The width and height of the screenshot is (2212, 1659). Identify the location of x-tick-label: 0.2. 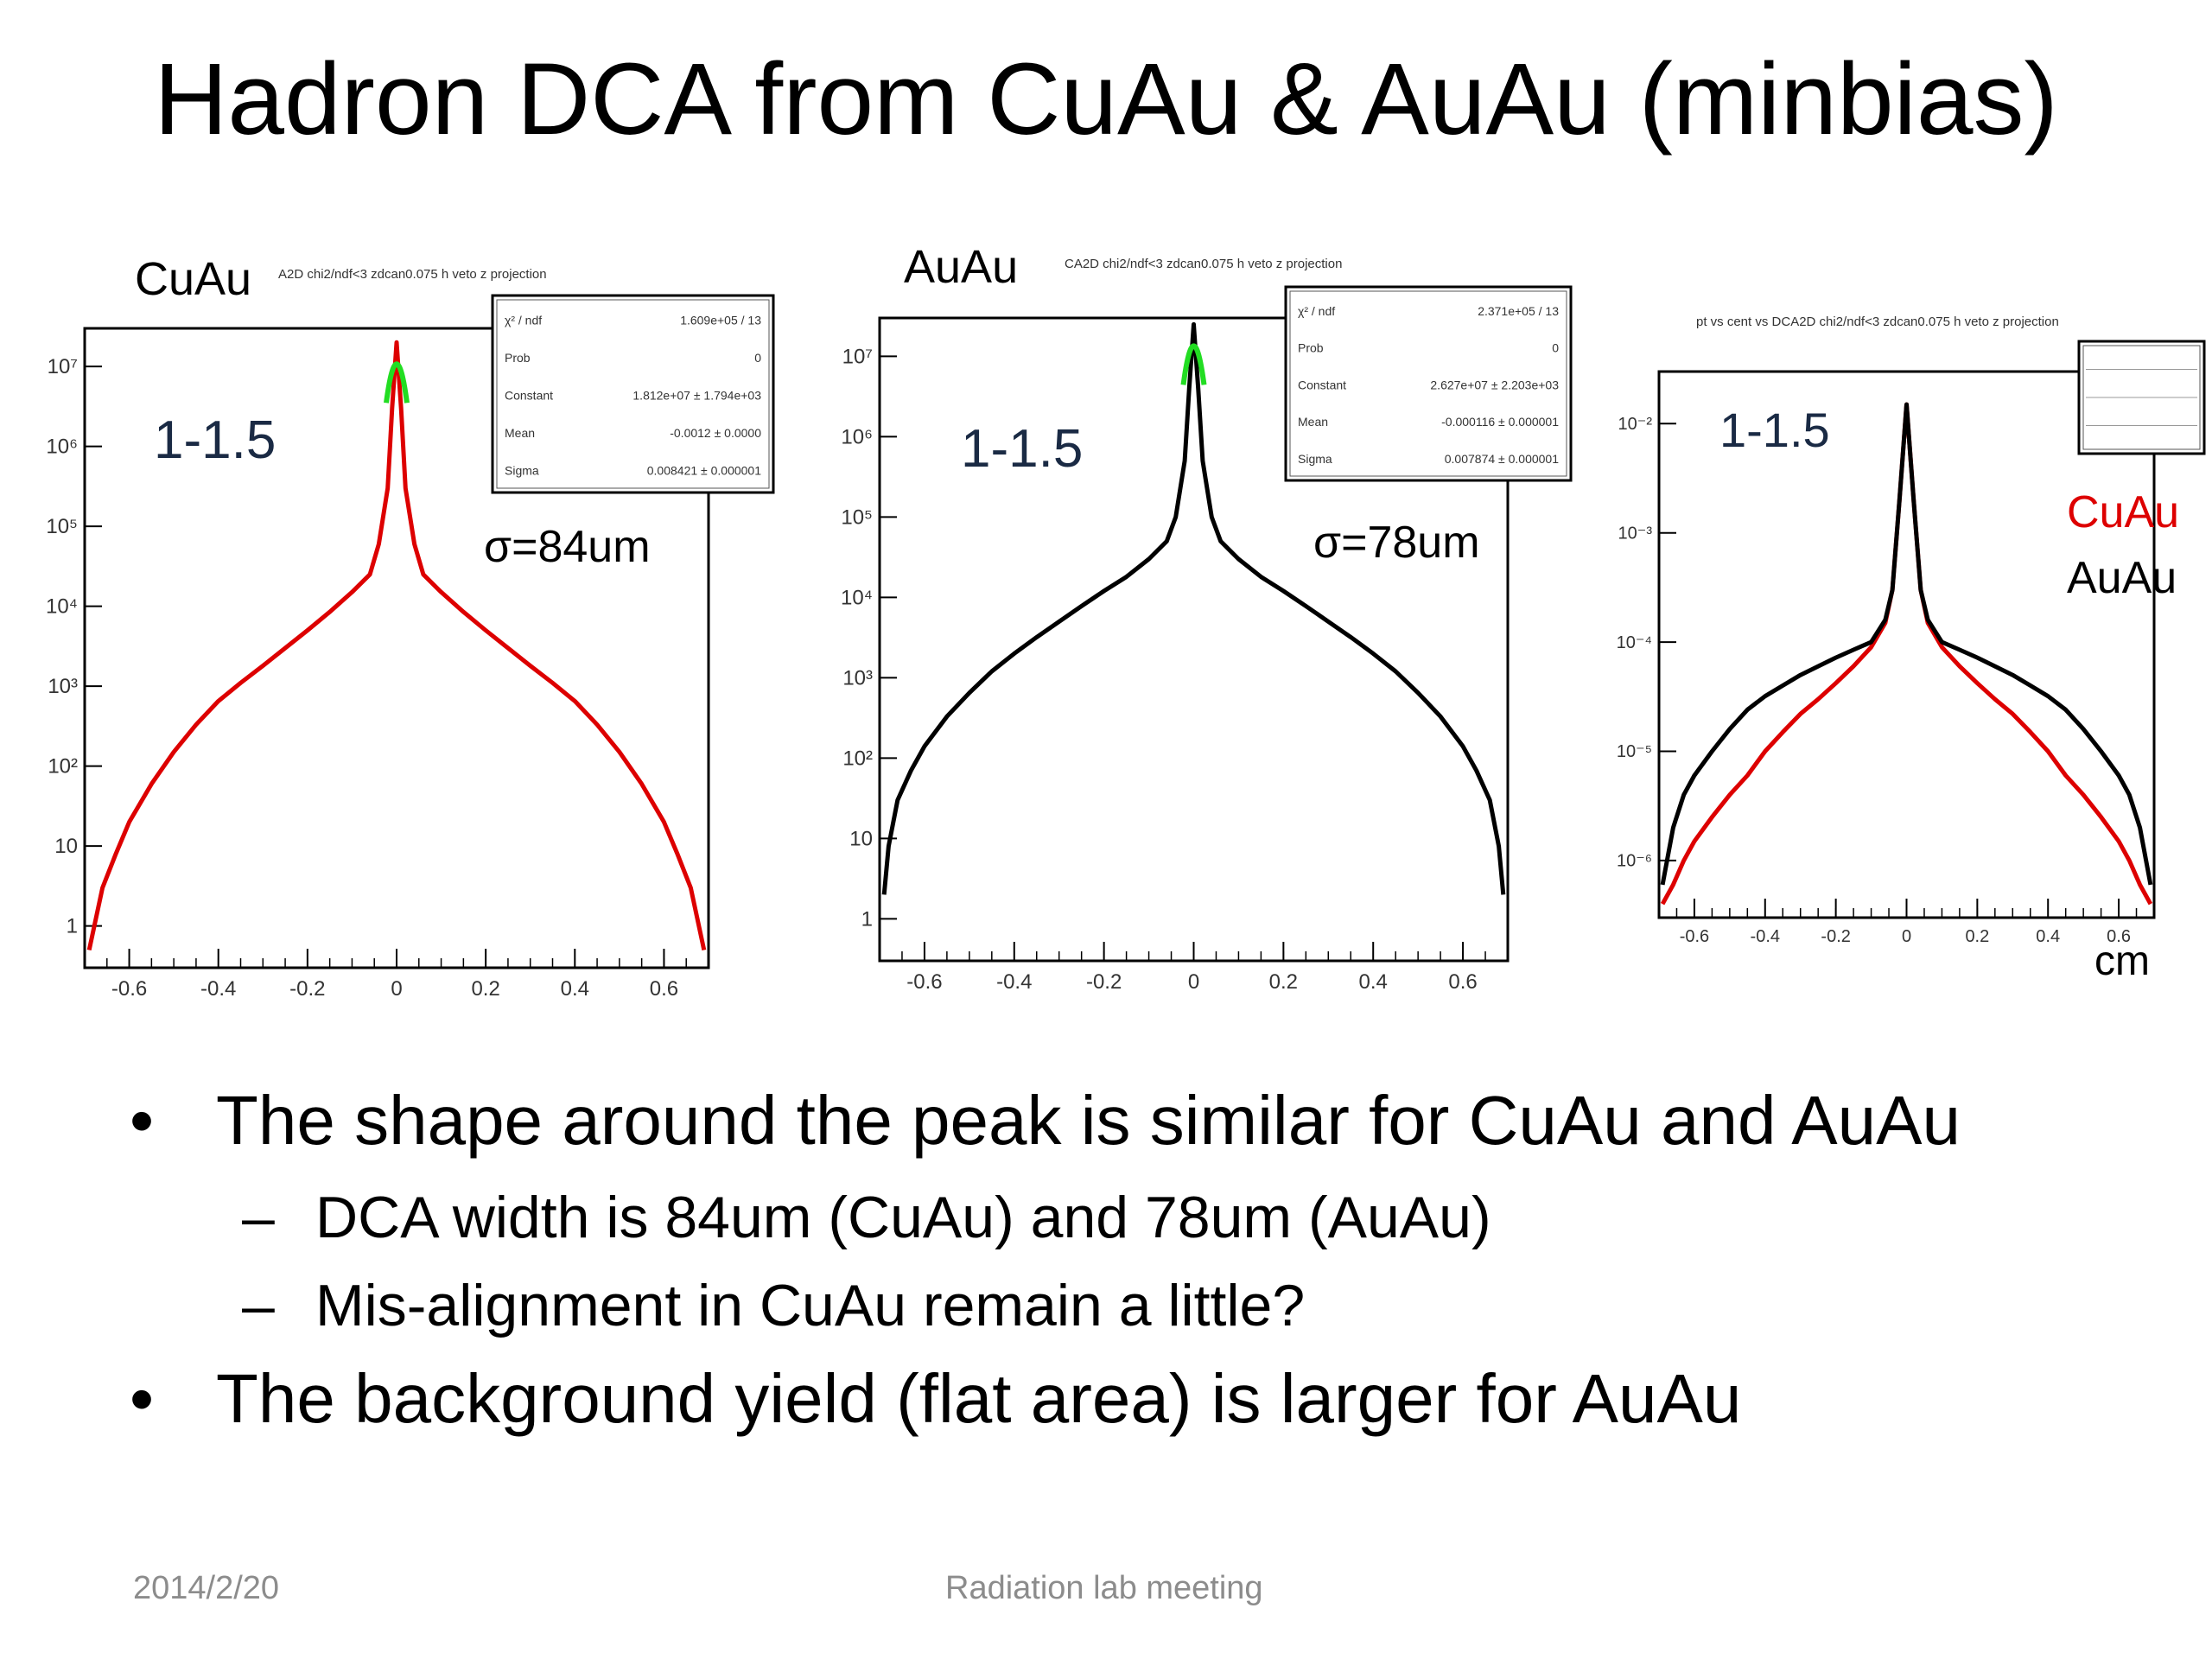
(1283, 982).